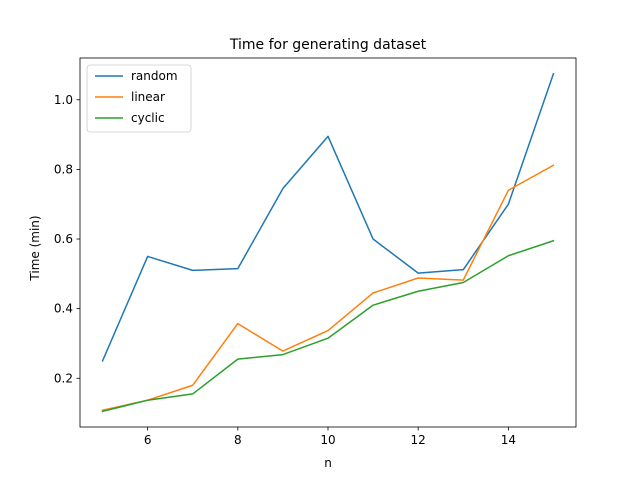 This screenshot has height=480, width=640. What do you see at coordinates (63, 100) in the screenshot?
I see `y-tick-label: 1.0` at bounding box center [63, 100].